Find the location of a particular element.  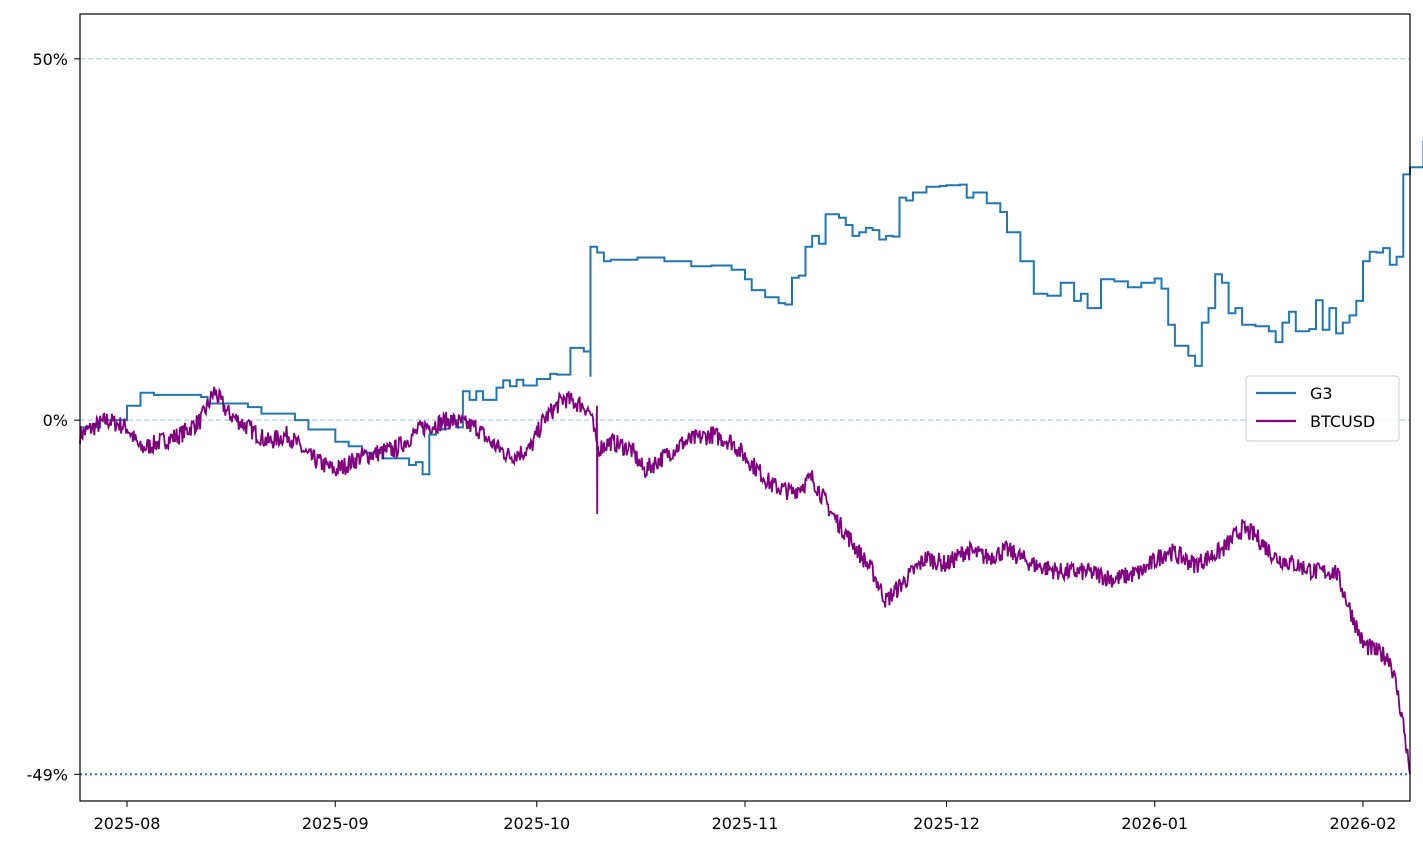

y-tick-label-0: 50% is located at coordinates (50, 59).